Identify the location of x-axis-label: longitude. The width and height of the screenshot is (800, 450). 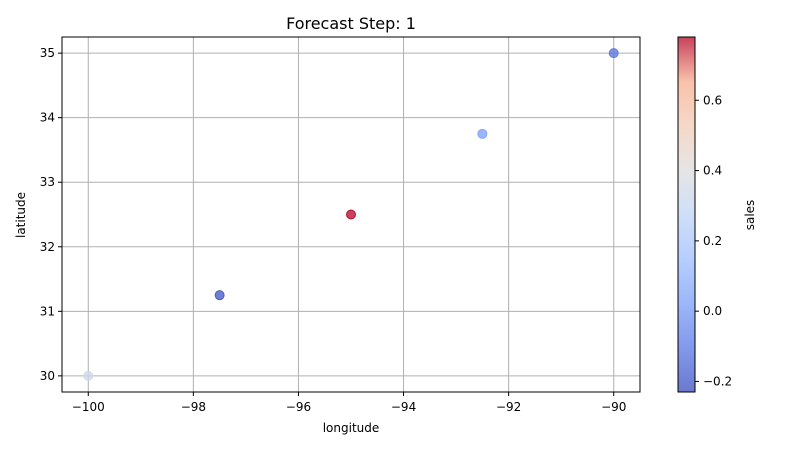
(351, 428).